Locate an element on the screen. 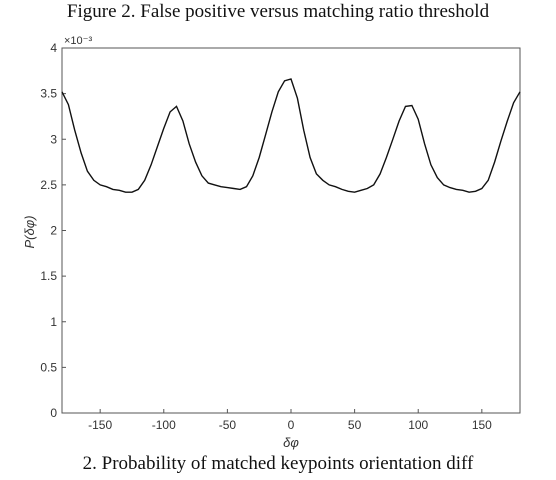 The image size is (556, 480). x-axis-ticks: -150 -100 -50 0 50 100 150 is located at coordinates (290, 420).